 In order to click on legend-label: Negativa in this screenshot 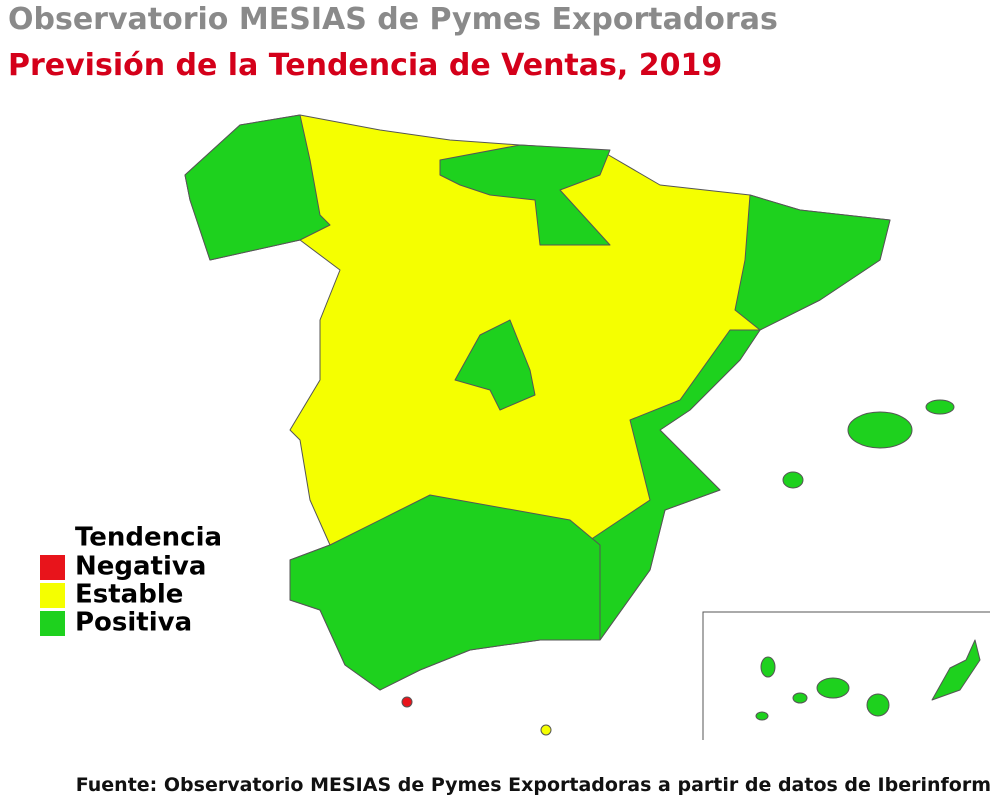, I will do `click(140, 567)`.